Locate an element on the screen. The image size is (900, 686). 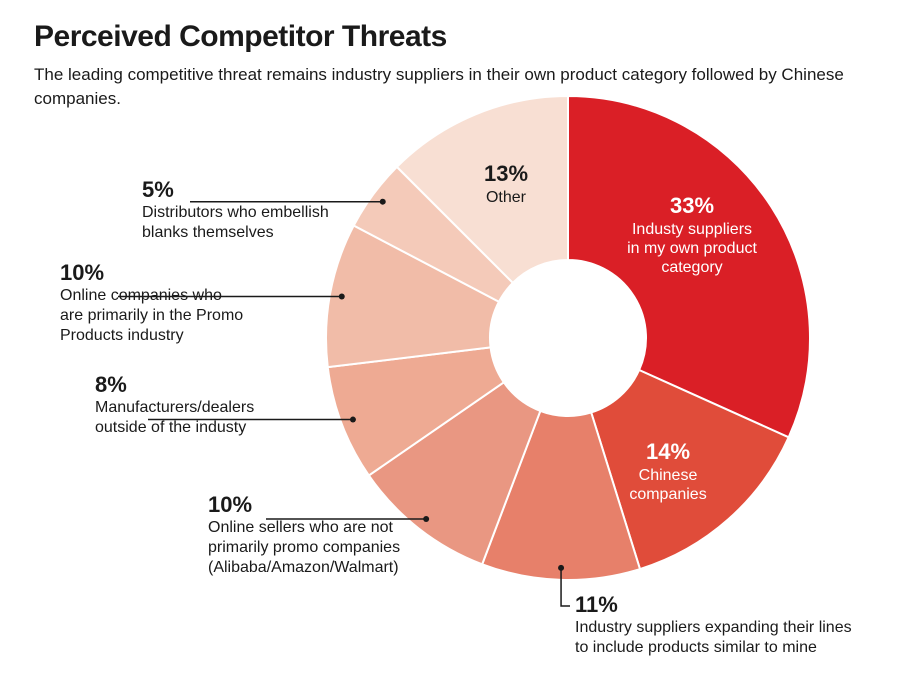
callout-text-line: blanks themselves is located at coordinates (208, 232).